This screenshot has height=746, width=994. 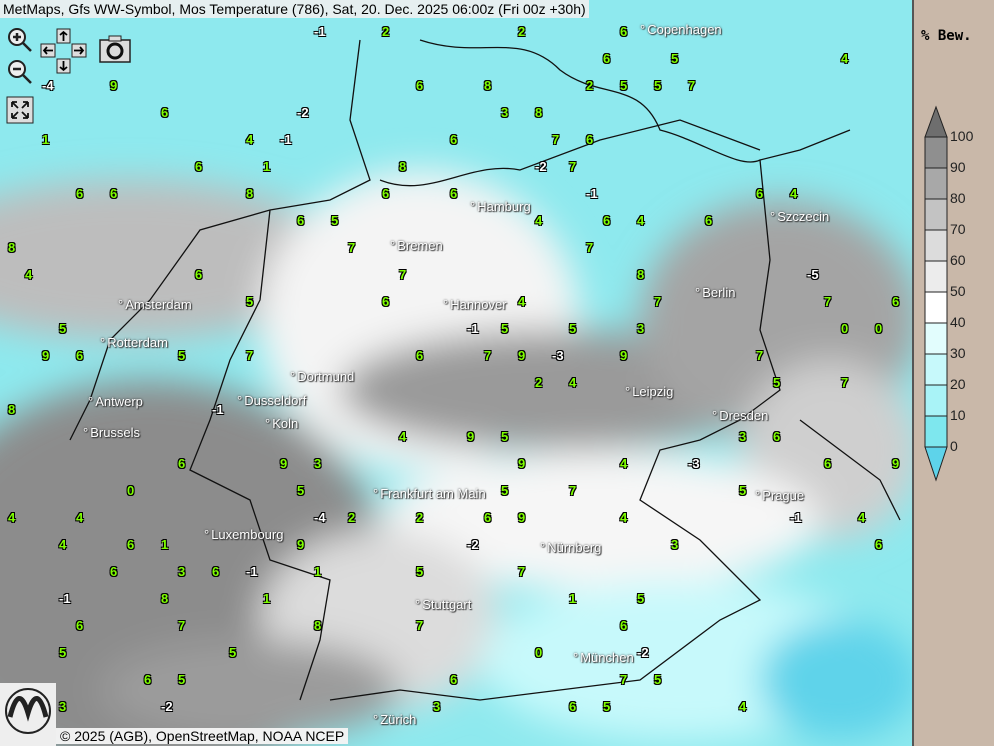 What do you see at coordinates (20, 40) in the screenshot?
I see `zoom-in-icon` at bounding box center [20, 40].